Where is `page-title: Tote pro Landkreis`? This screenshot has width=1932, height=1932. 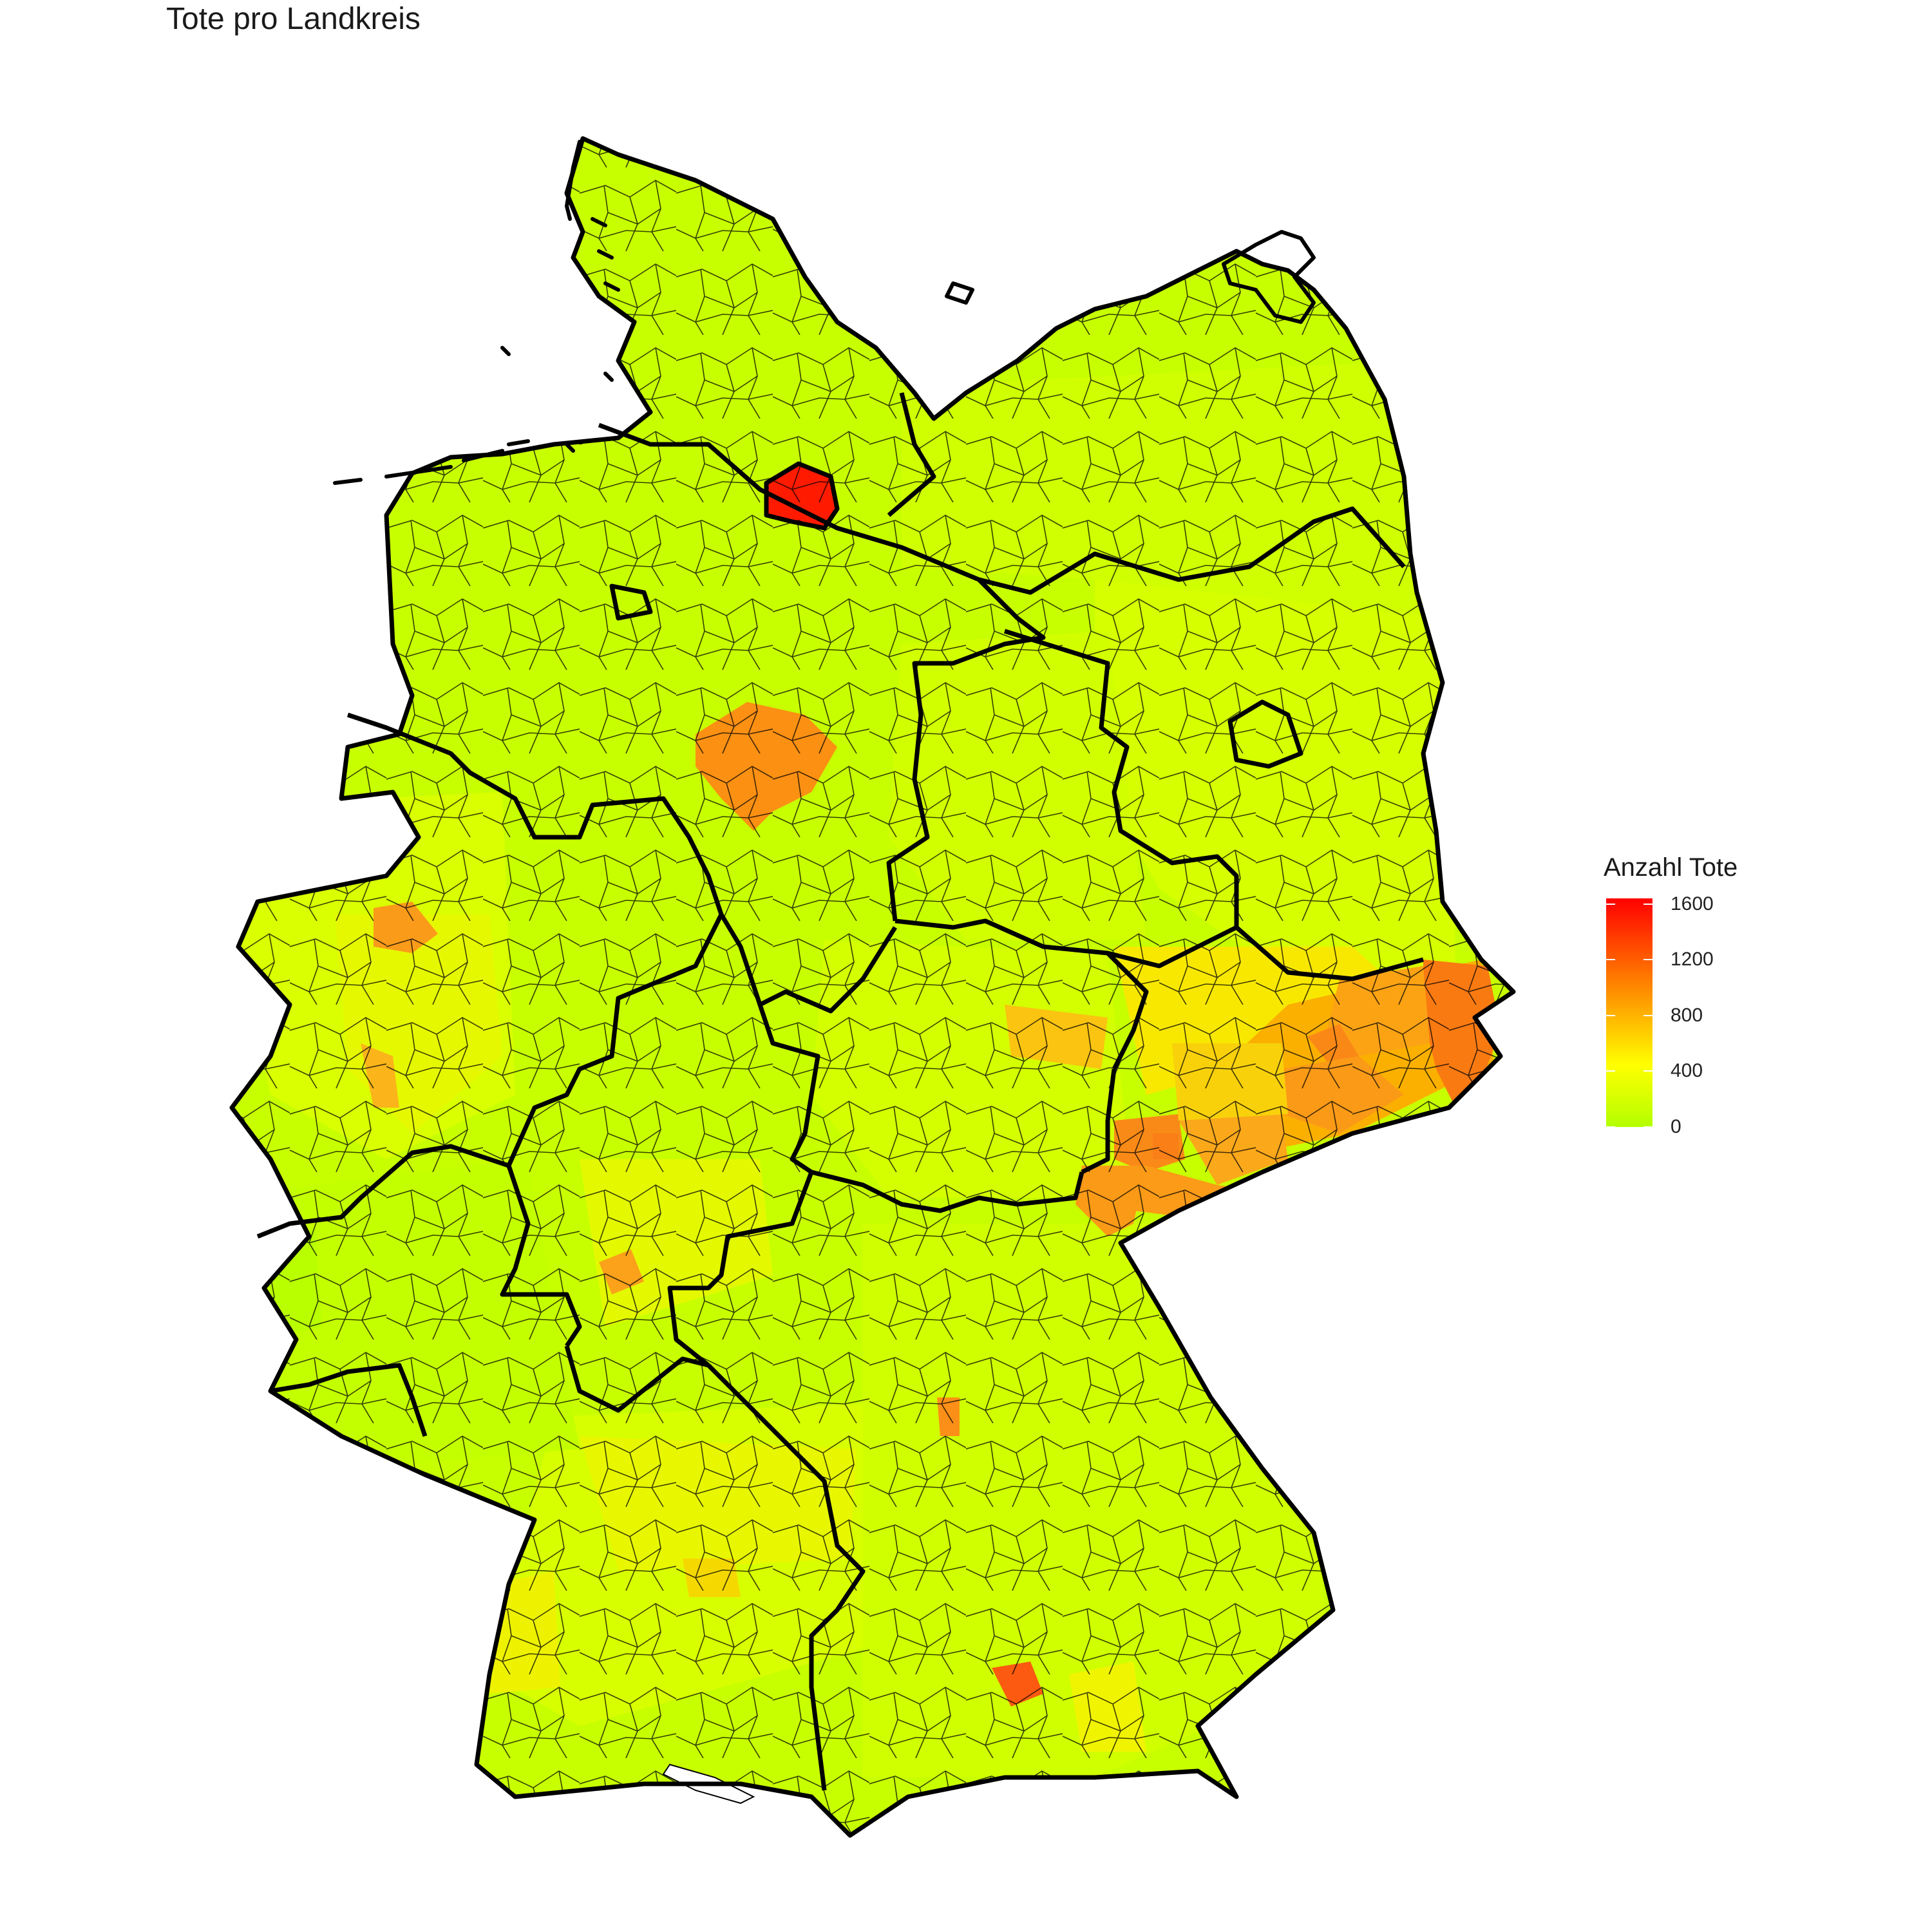
page-title: Tote pro Landkreis is located at coordinates (293, 19).